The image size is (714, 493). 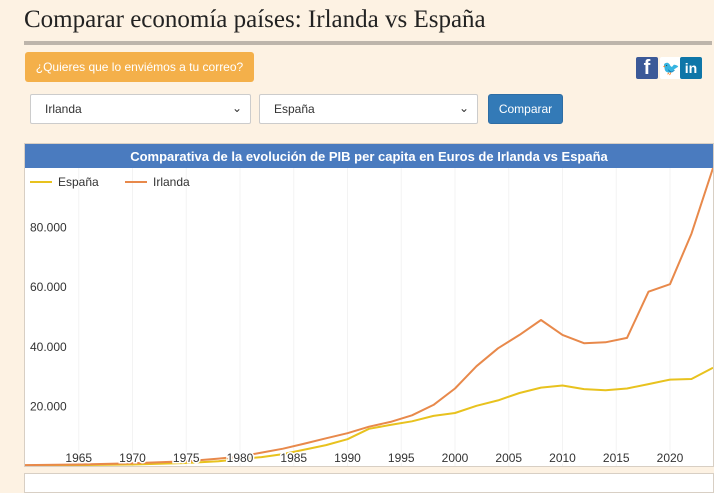 What do you see at coordinates (48, 347) in the screenshot?
I see `y-tick-label: 40.000` at bounding box center [48, 347].